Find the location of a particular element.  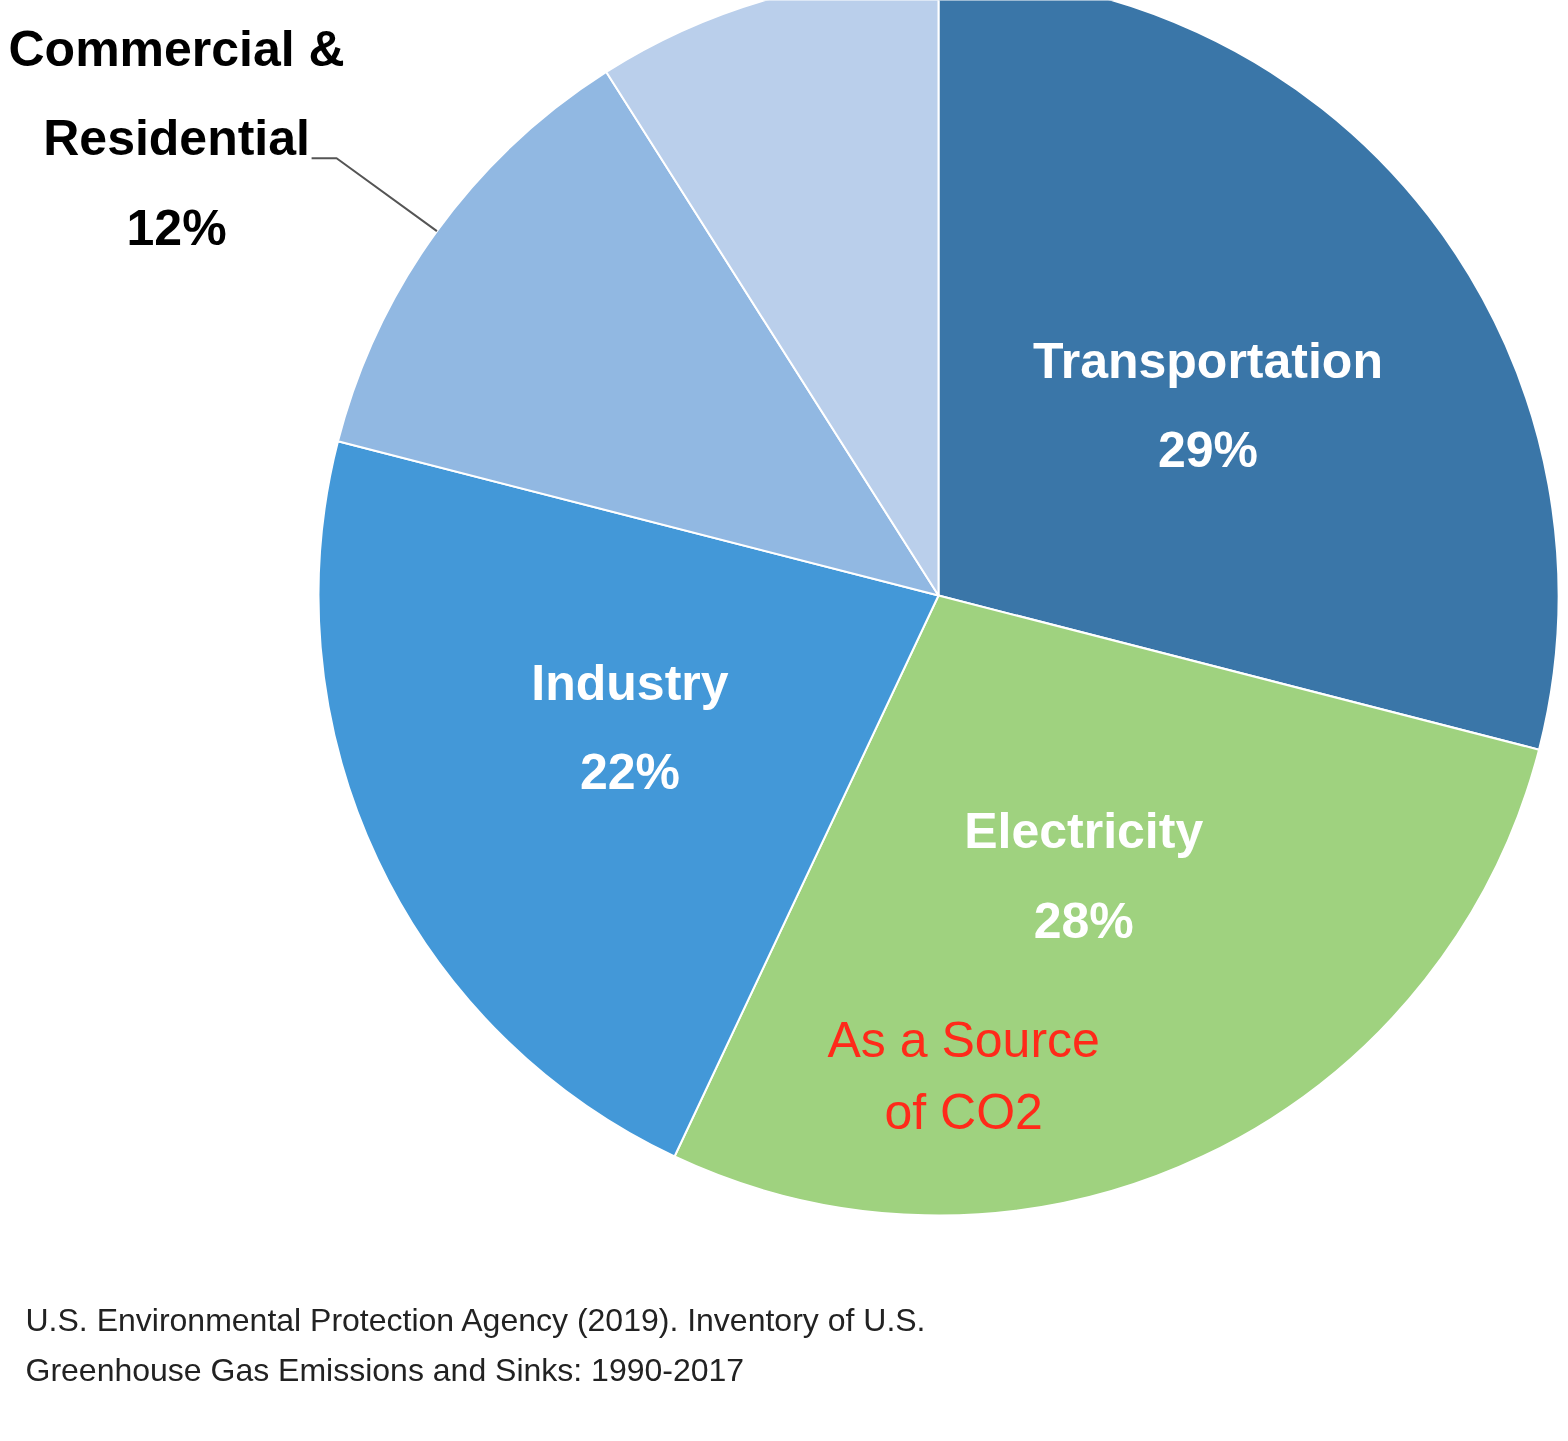

slice-label: Commercial & Residential is located at coordinates (176, 93).